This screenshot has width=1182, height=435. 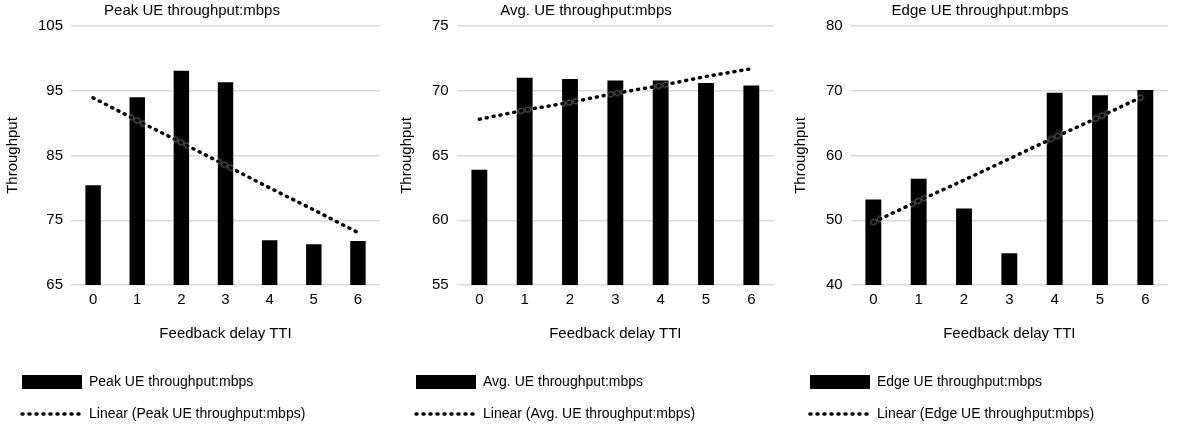 I want to click on y-tick-label: 95, so click(x=55, y=89).